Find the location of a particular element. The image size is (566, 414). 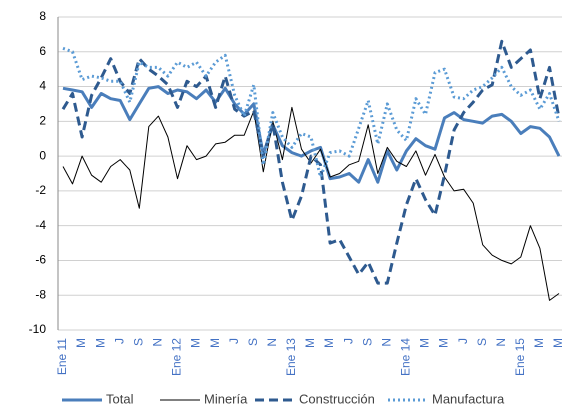

y-tick-label: -4 is located at coordinates (40, 225).